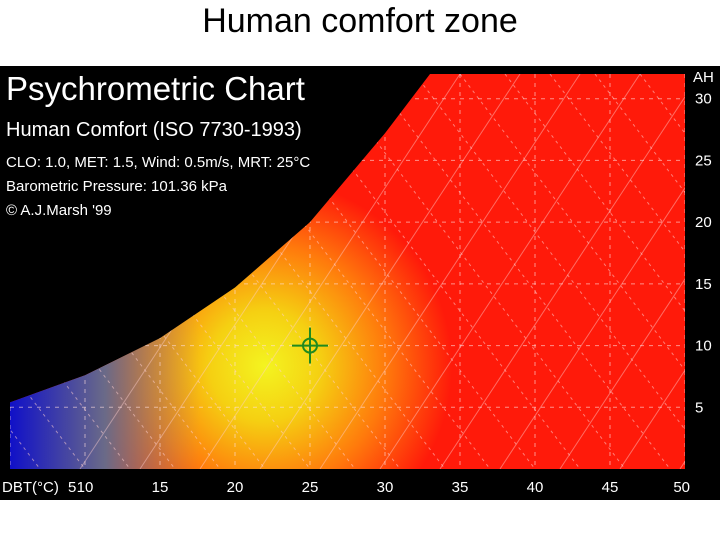  Describe the element at coordinates (30, 487) in the screenshot. I see `x-axis-label: DBT(°C)` at that location.